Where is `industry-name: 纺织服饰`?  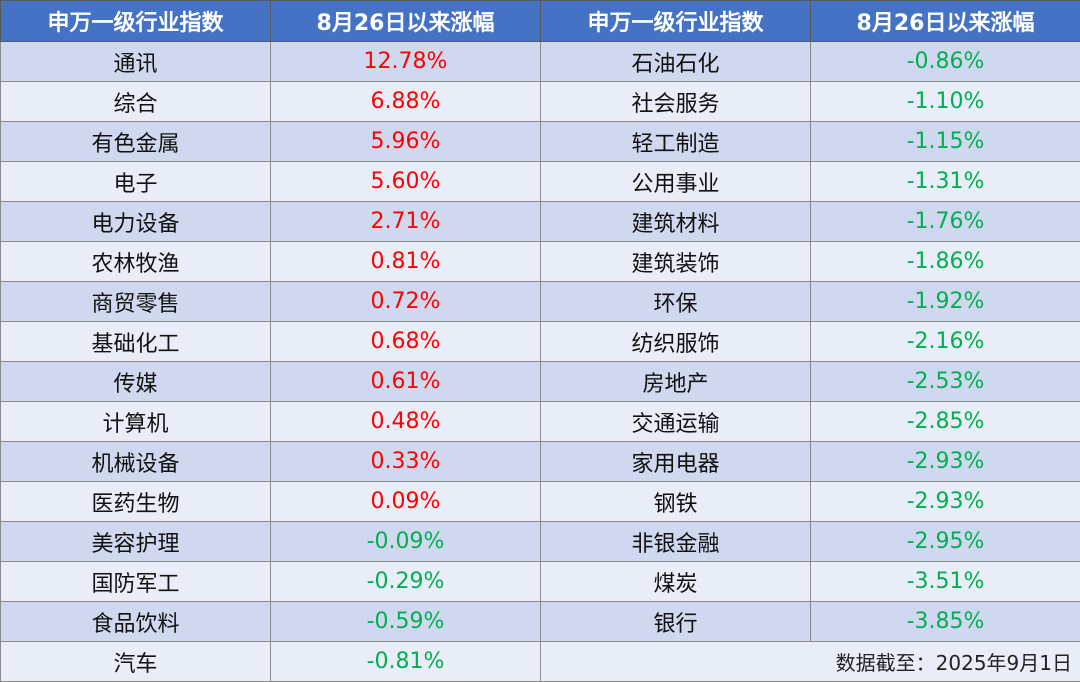 industry-name: 纺织服饰 is located at coordinates (676, 342).